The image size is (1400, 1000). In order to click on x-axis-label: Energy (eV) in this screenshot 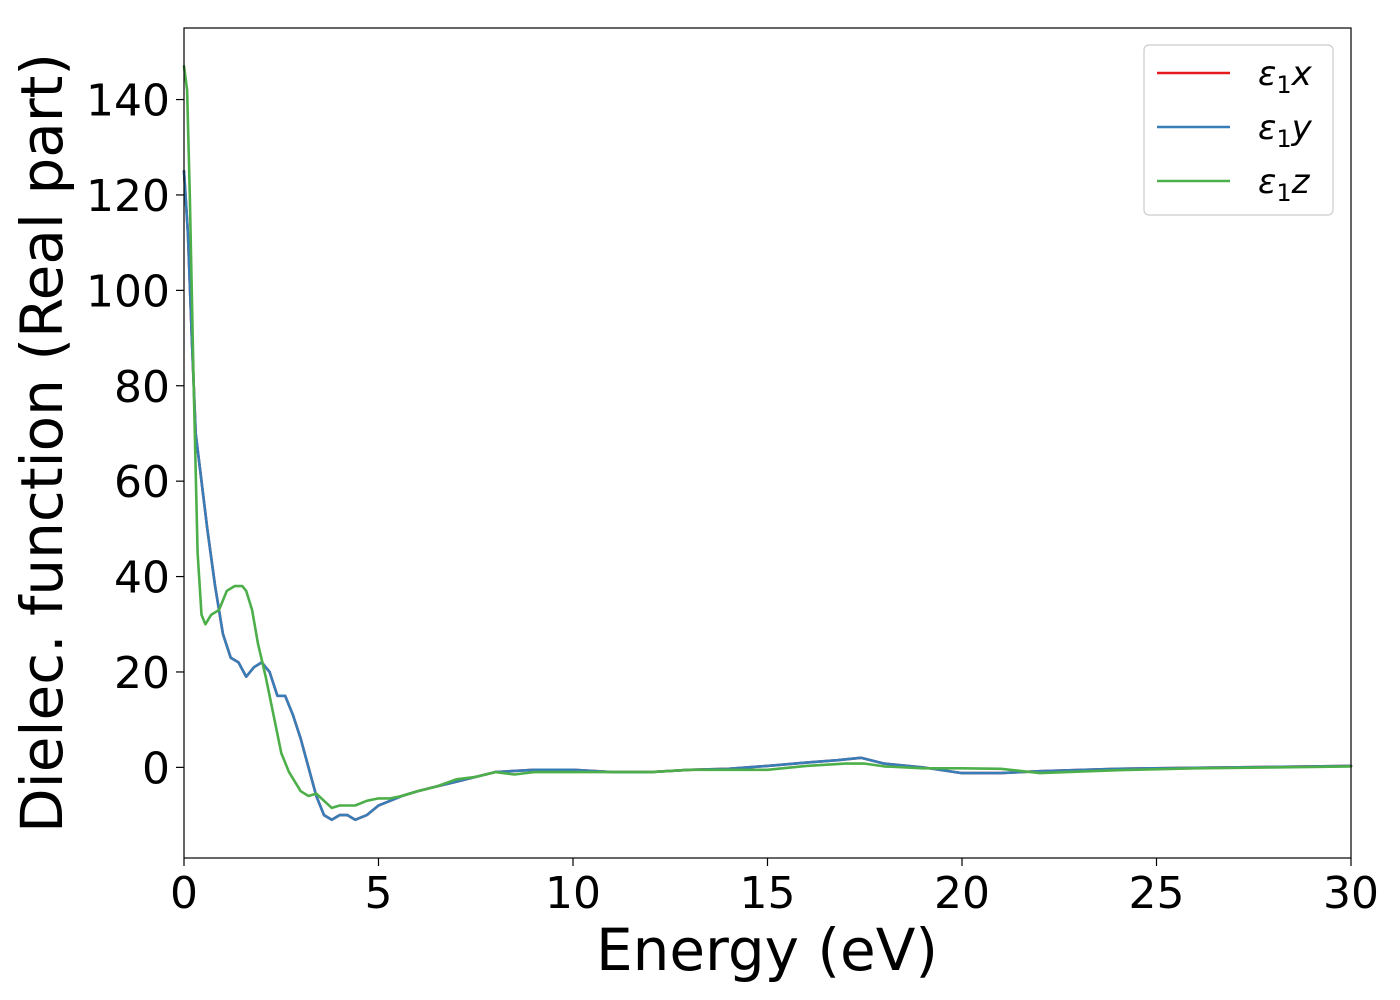, I will do `click(767, 950)`.